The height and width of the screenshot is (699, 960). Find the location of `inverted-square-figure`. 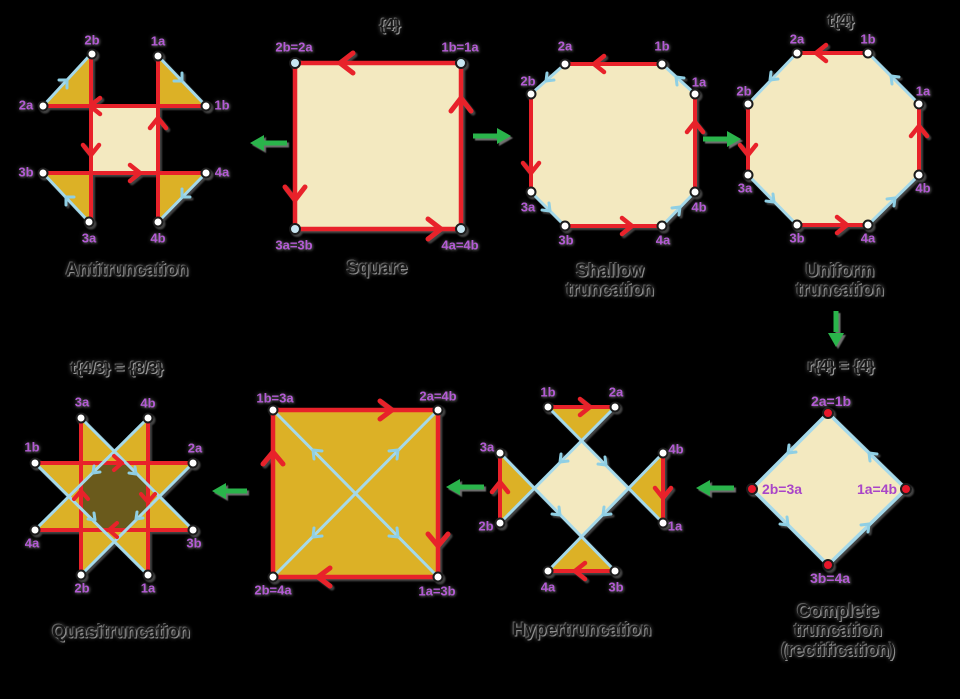

inverted-square-figure is located at coordinates (355, 493).